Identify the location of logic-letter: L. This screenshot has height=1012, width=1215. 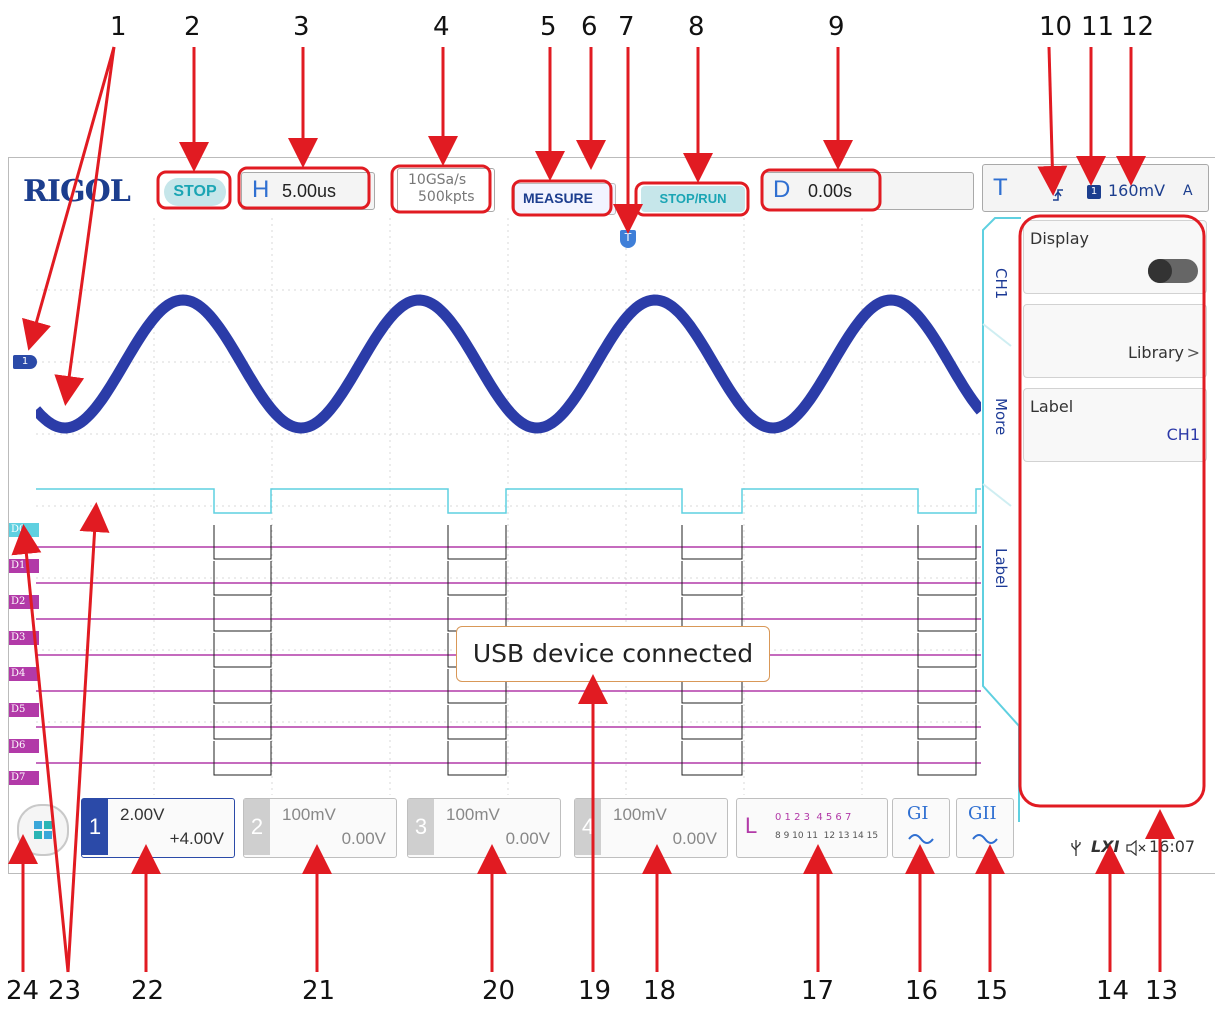
(751, 825).